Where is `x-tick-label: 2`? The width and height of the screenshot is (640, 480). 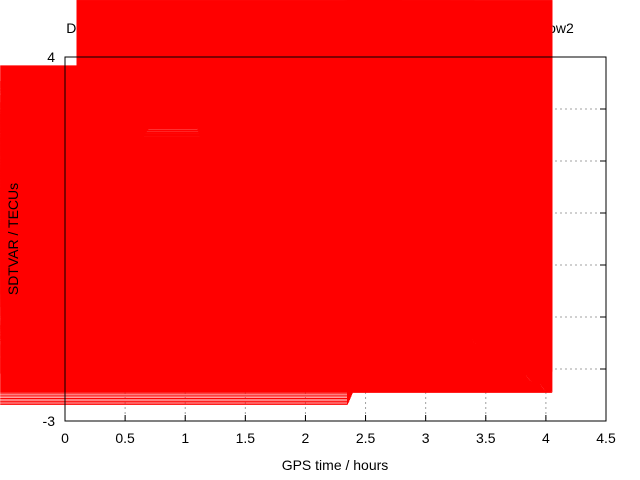
x-tick-label: 2 is located at coordinates (306, 438).